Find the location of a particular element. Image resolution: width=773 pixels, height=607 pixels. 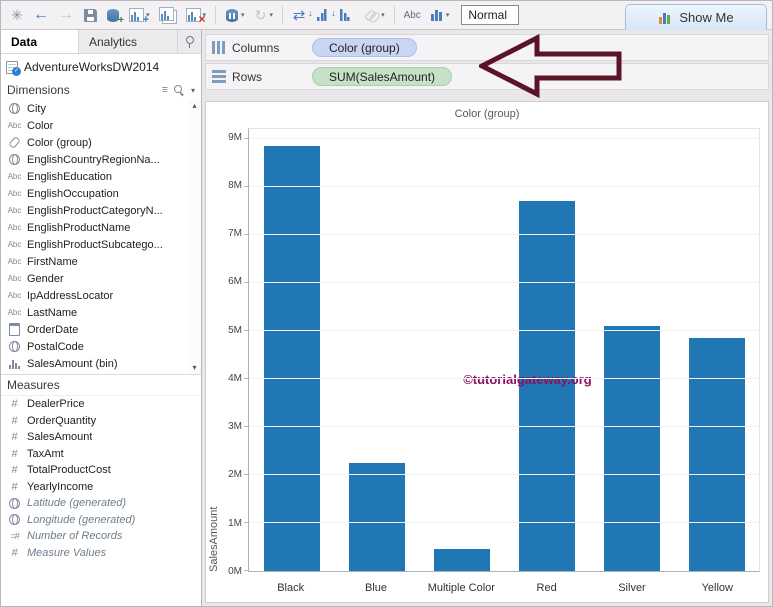

y-tick-label: 5M is located at coordinates (235, 330).